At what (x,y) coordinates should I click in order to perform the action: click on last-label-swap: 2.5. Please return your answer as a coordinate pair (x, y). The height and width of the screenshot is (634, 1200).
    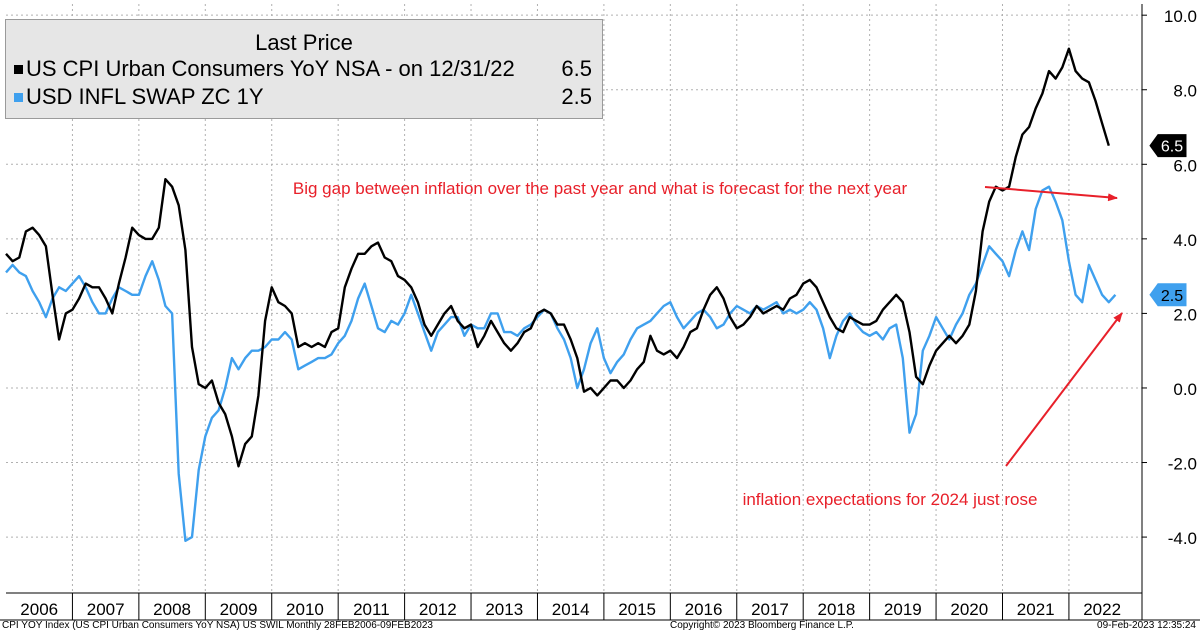
    Looking at the image, I should click on (1168, 295).